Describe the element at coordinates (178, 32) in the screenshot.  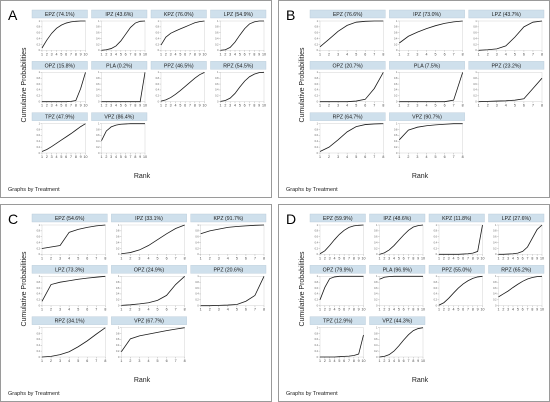
I see `subplot-kpz: KPZ (76.0%)00.20.40.60.811 2 3 4 5 6 7 8 9 10` at that location.